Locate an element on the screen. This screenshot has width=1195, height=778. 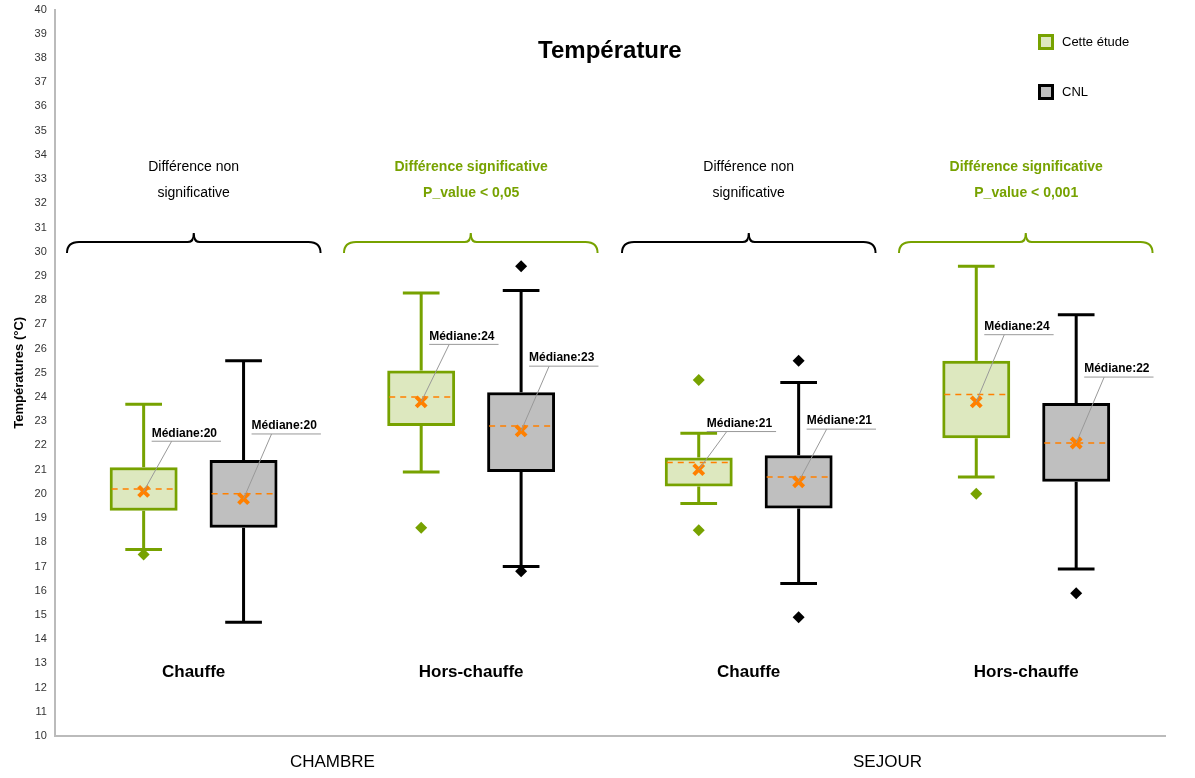
y-tick-label: 34 is located at coordinates (40, 153).